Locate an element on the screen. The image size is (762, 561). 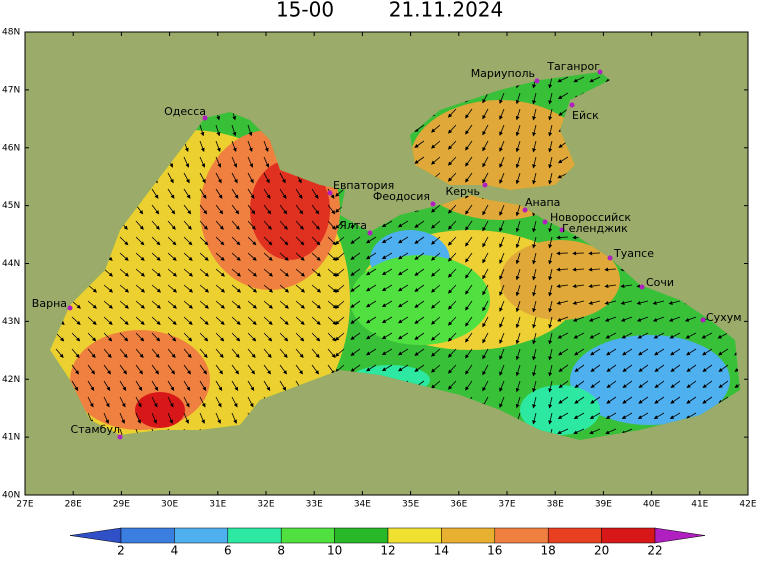
lon-tick-label: 42E is located at coordinates (747, 505).